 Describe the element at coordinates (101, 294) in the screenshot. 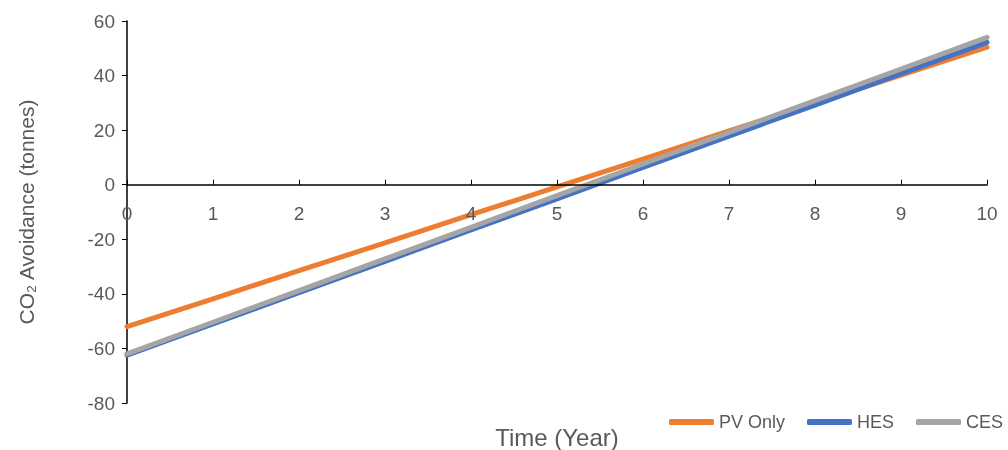

I see `y-tick-label: -40` at that location.